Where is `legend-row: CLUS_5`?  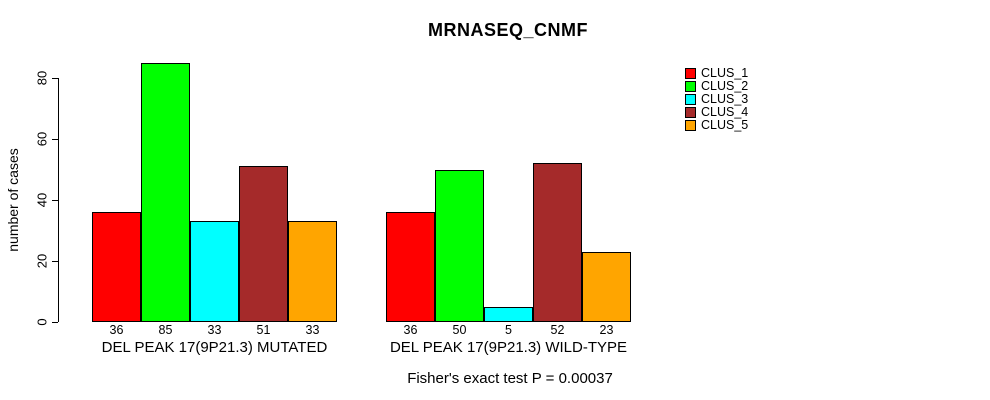
legend-row: CLUS_5 is located at coordinates (716, 125).